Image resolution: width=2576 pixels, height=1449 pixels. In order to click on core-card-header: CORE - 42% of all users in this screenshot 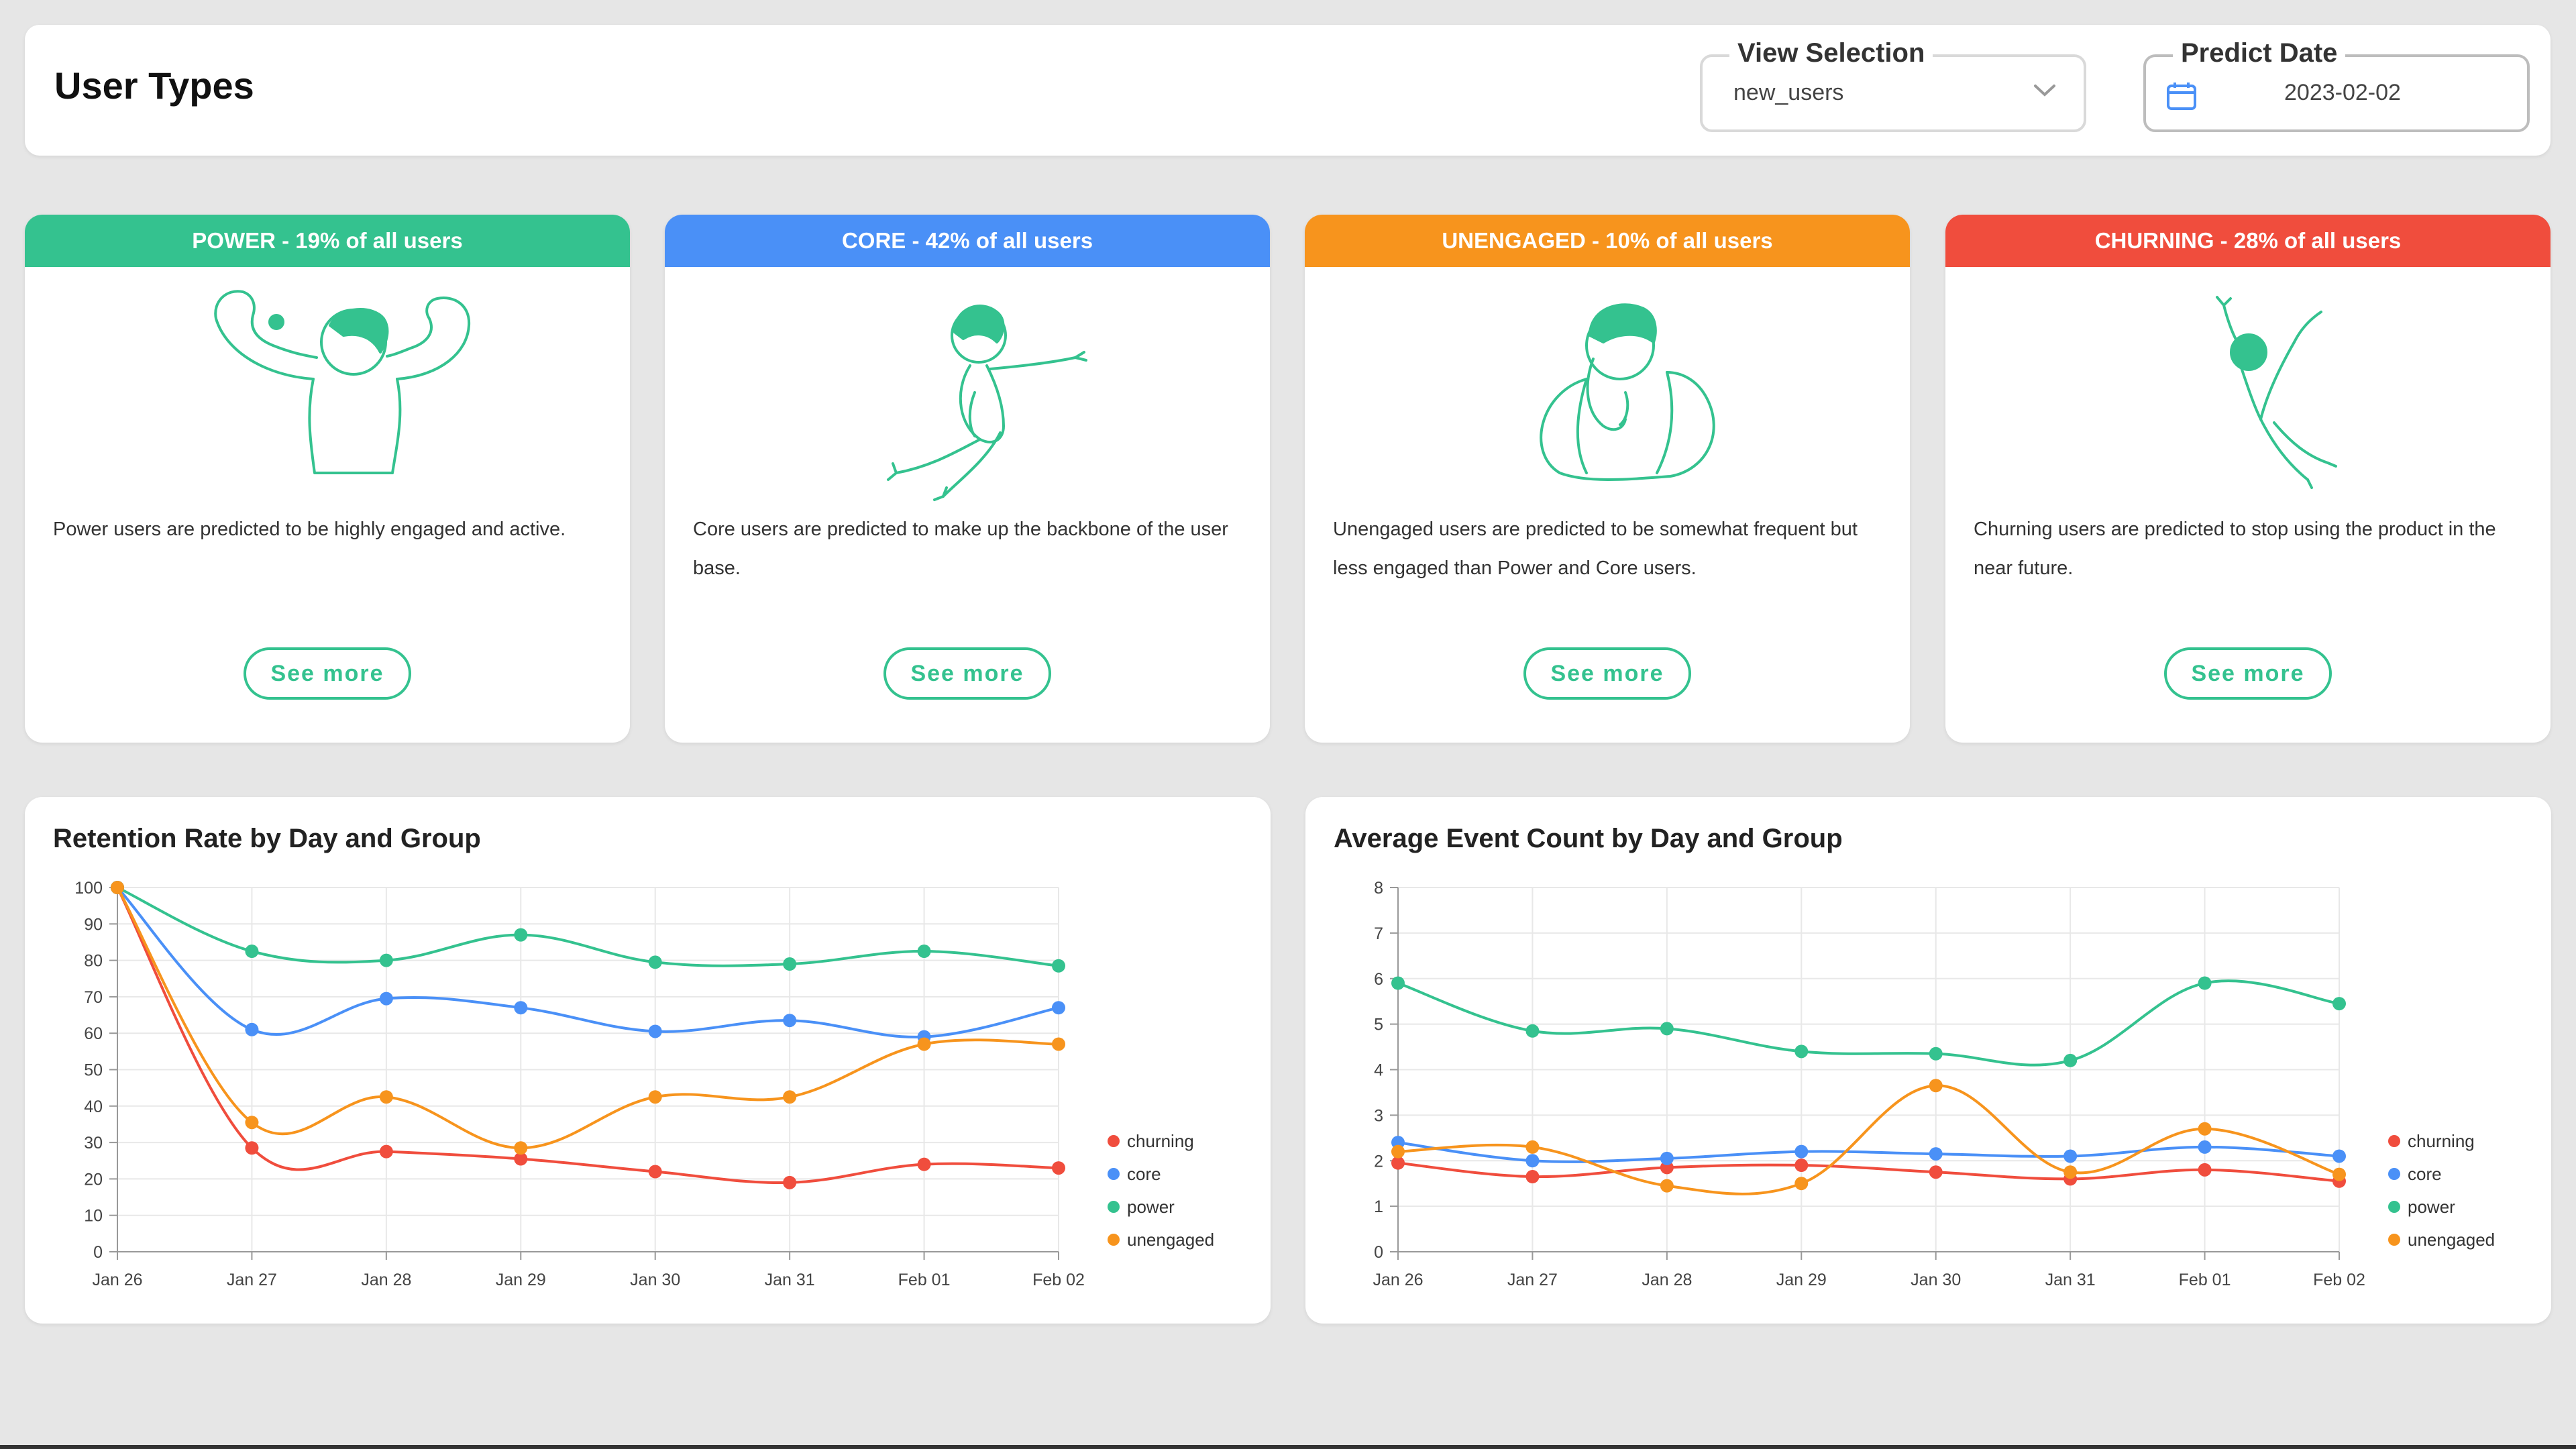, I will do `click(967, 241)`.